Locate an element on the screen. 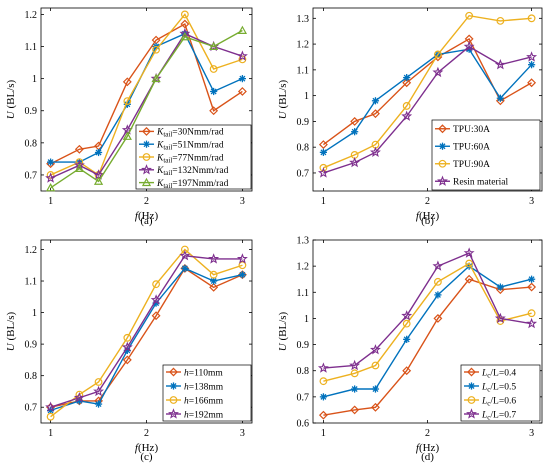 The width and height of the screenshot is (550, 470). legend-label: Ktail=132Nmm/rad is located at coordinates (192, 171).